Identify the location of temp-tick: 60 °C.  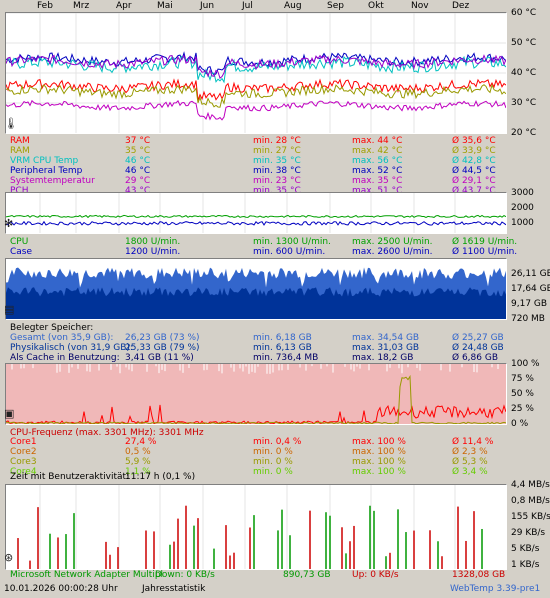
(524, 13).